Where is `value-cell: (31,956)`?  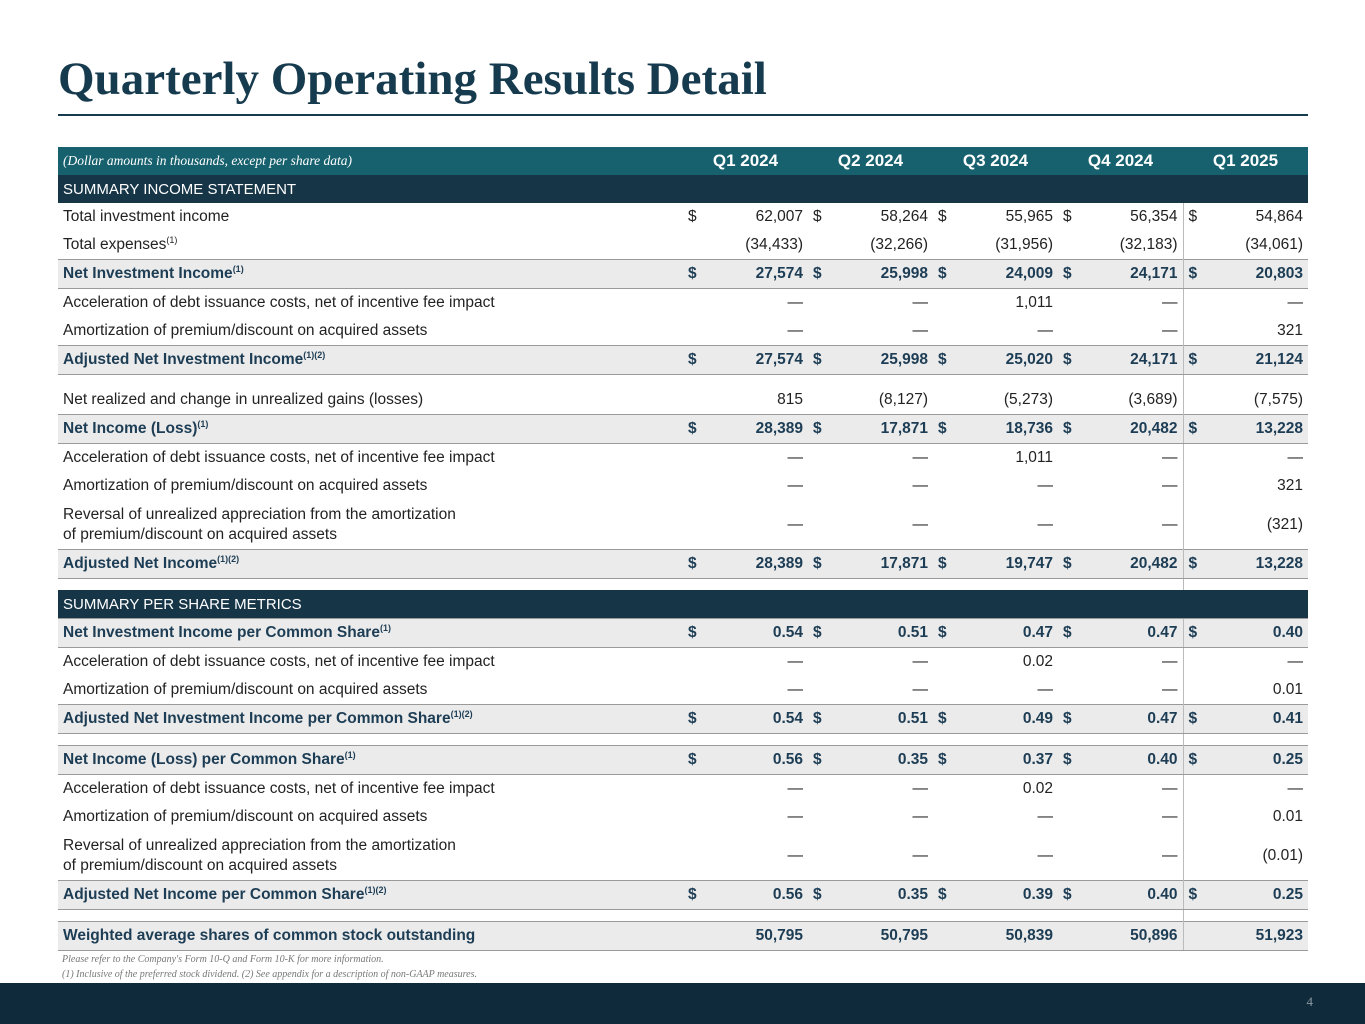 value-cell: (31,956) is located at coordinates (995, 245).